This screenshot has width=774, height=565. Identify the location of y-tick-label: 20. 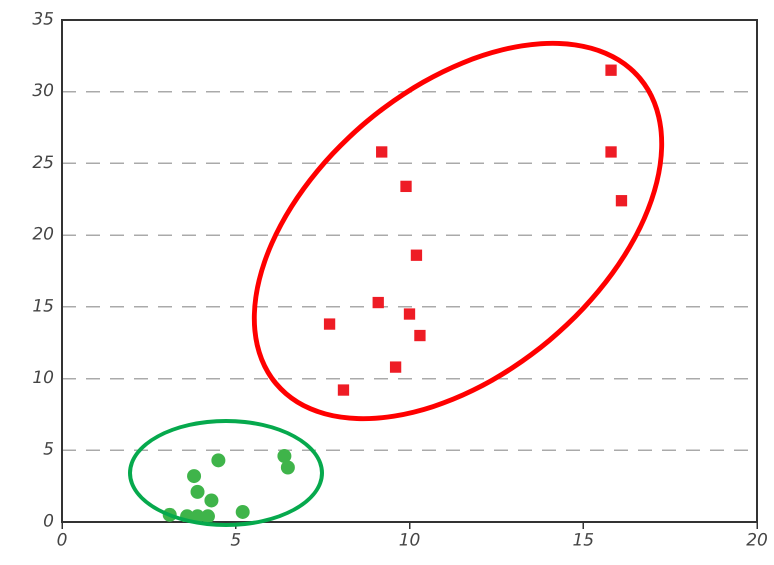
(43, 234).